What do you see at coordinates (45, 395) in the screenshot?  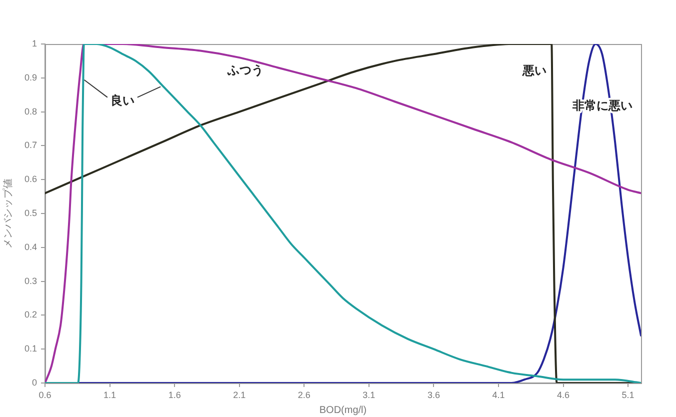 I see `x-tick-label: 0.6` at bounding box center [45, 395].